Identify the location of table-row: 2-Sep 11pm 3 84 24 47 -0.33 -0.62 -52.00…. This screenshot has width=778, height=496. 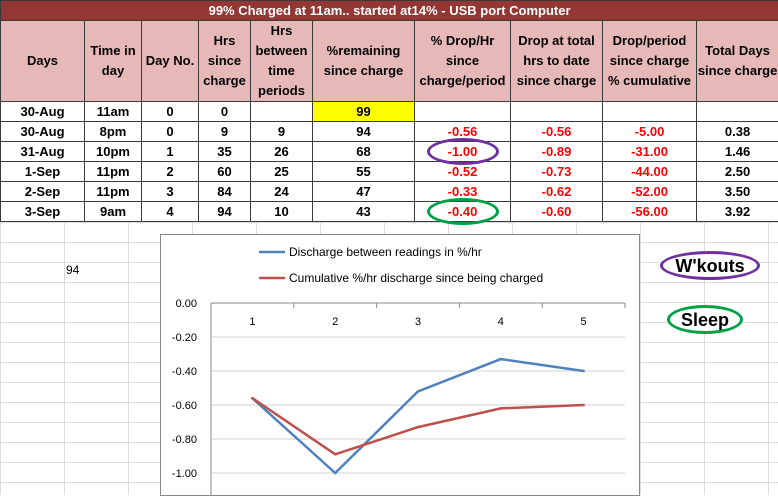
(389, 192).